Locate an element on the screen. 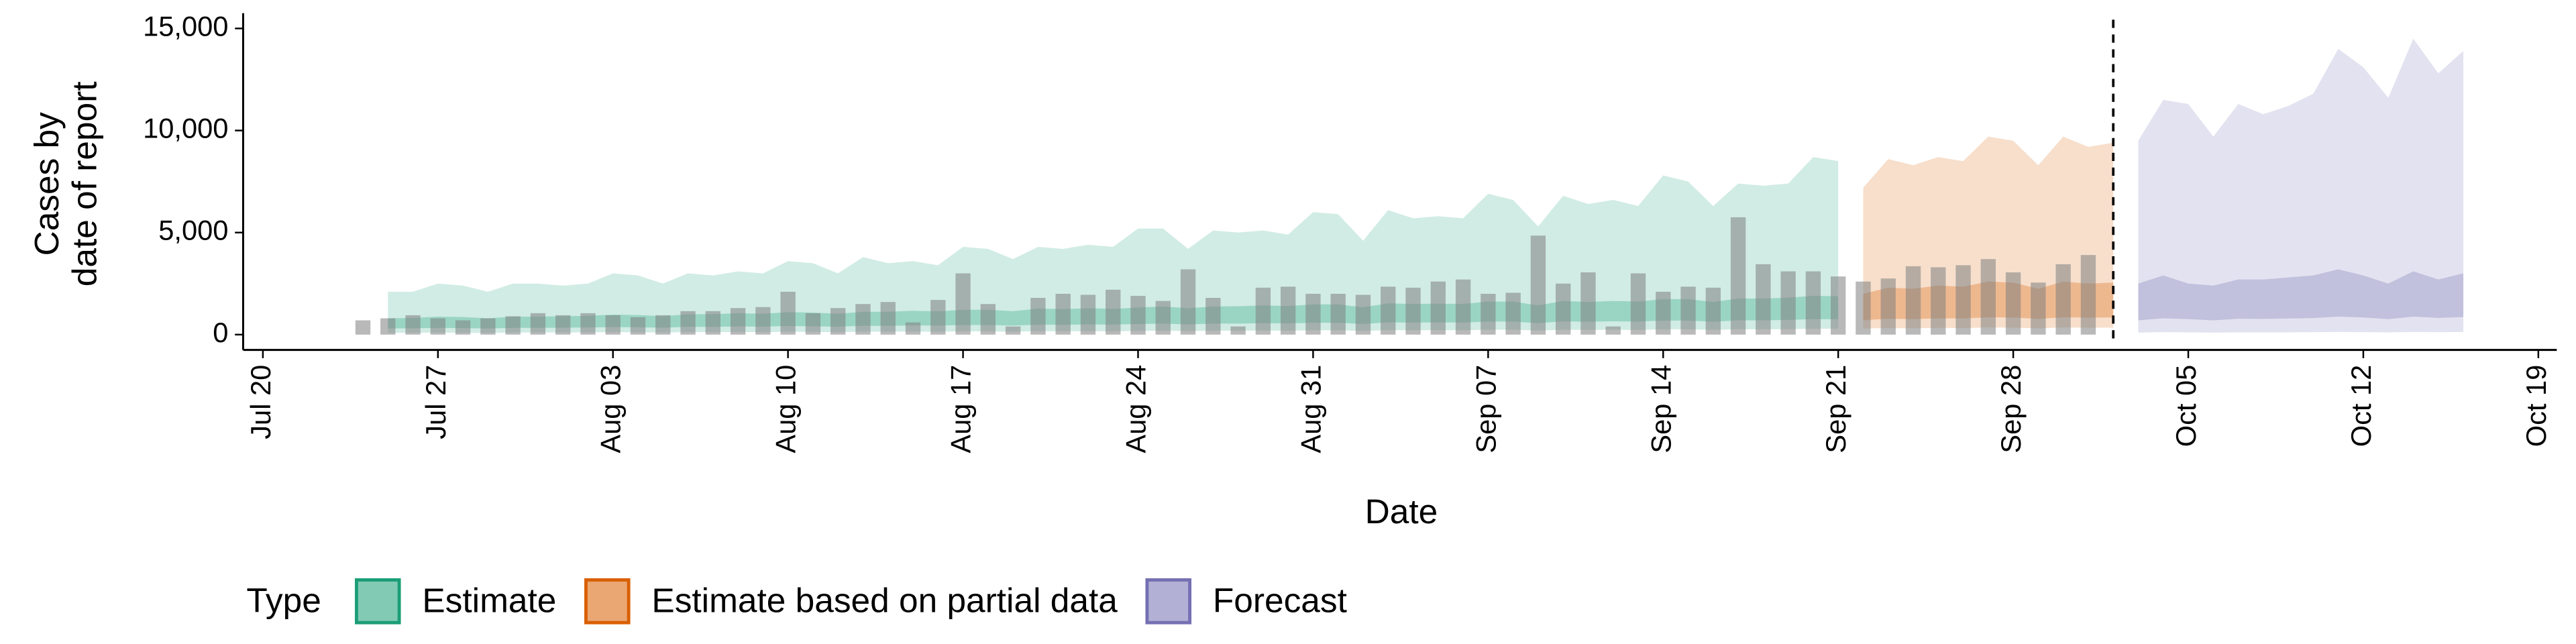 The image size is (2576, 644). x-tick-label: Sep 21 is located at coordinates (1835, 409).